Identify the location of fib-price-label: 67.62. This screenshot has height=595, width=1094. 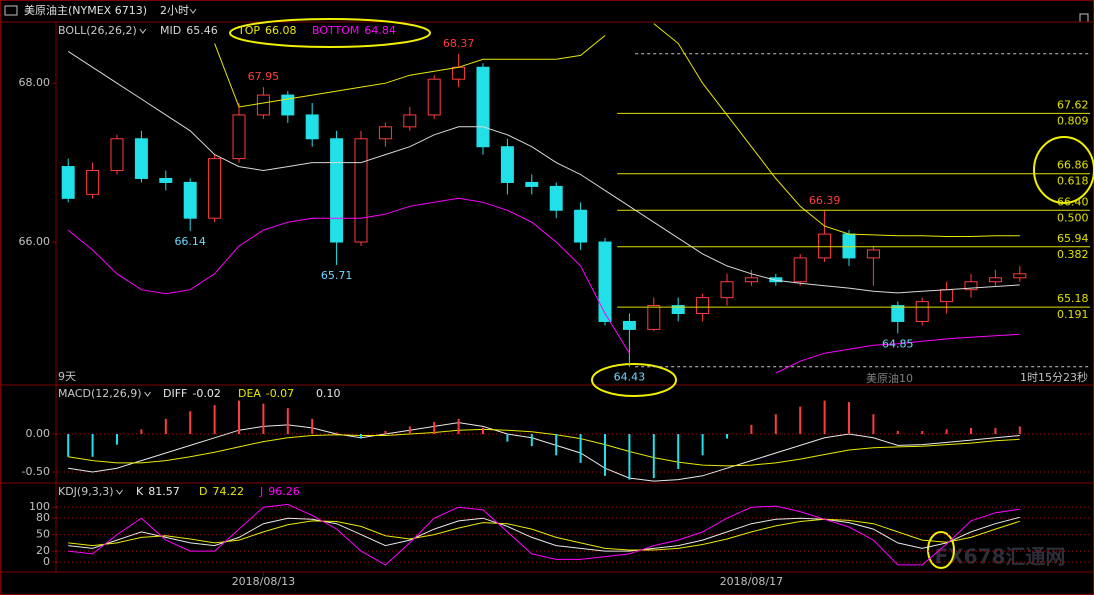
(1073, 104).